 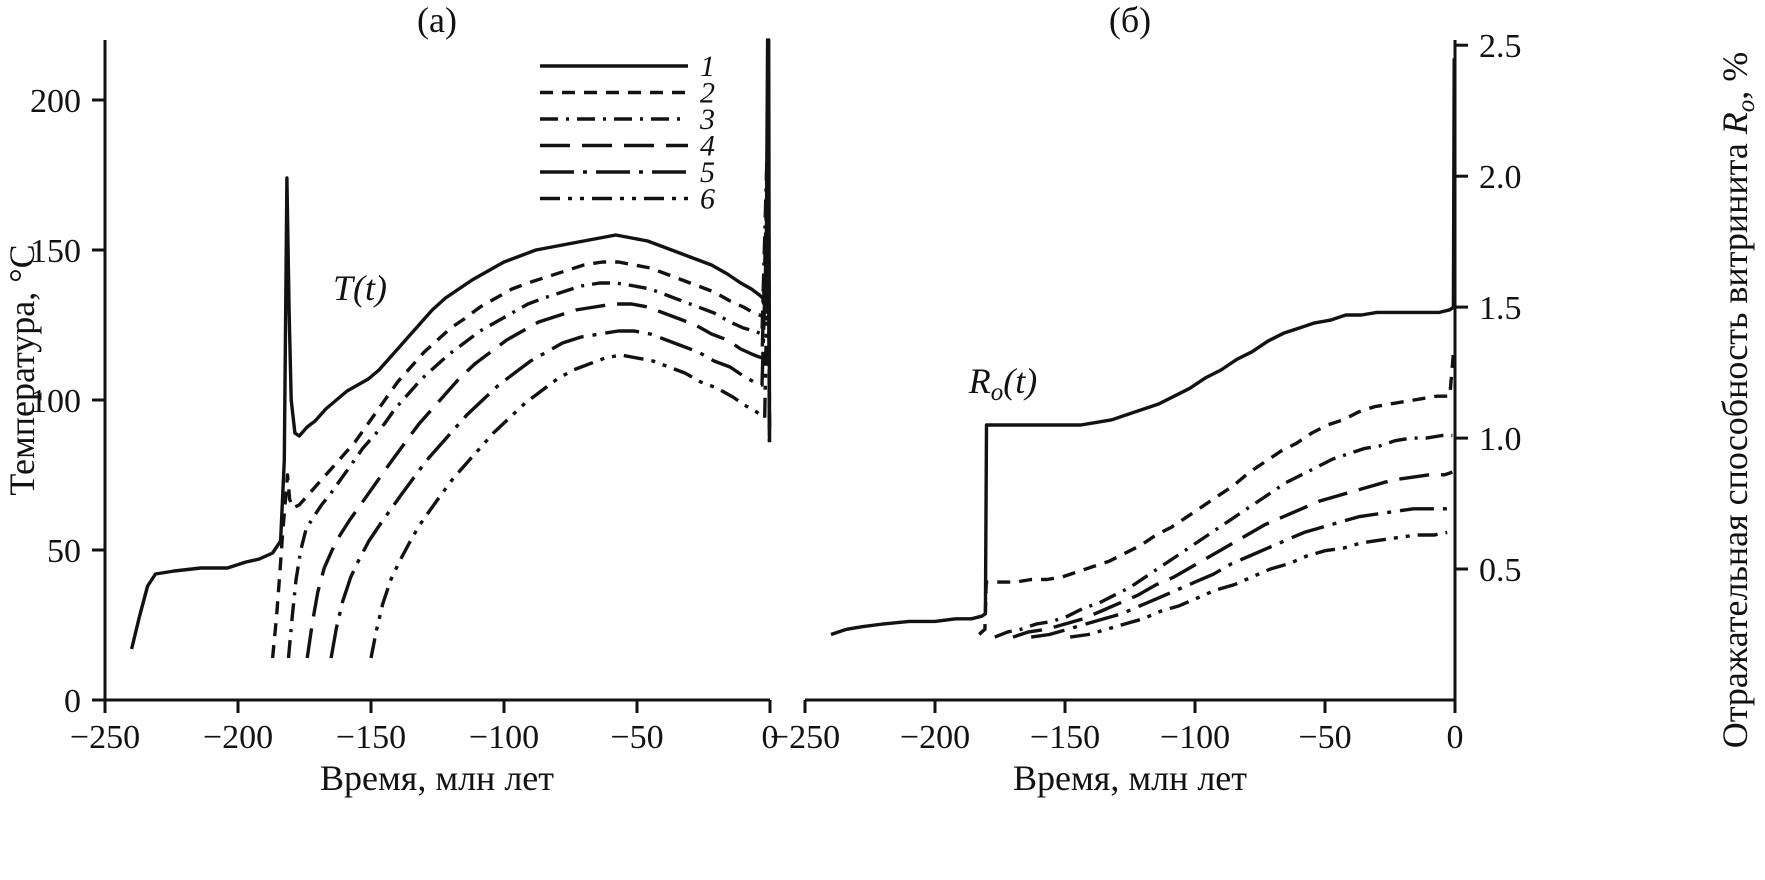 What do you see at coordinates (707, 93) in the screenshot?
I see `legend-label-2: 2` at bounding box center [707, 93].